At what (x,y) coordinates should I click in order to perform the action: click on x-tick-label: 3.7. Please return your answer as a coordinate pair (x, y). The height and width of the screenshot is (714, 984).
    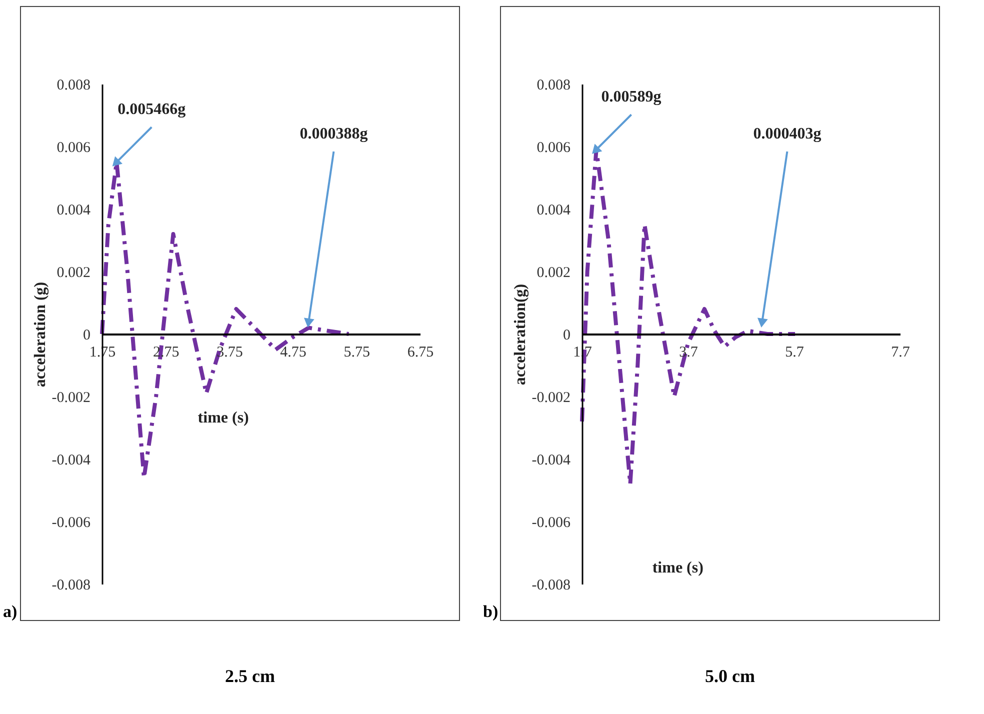
    Looking at the image, I should click on (688, 352).